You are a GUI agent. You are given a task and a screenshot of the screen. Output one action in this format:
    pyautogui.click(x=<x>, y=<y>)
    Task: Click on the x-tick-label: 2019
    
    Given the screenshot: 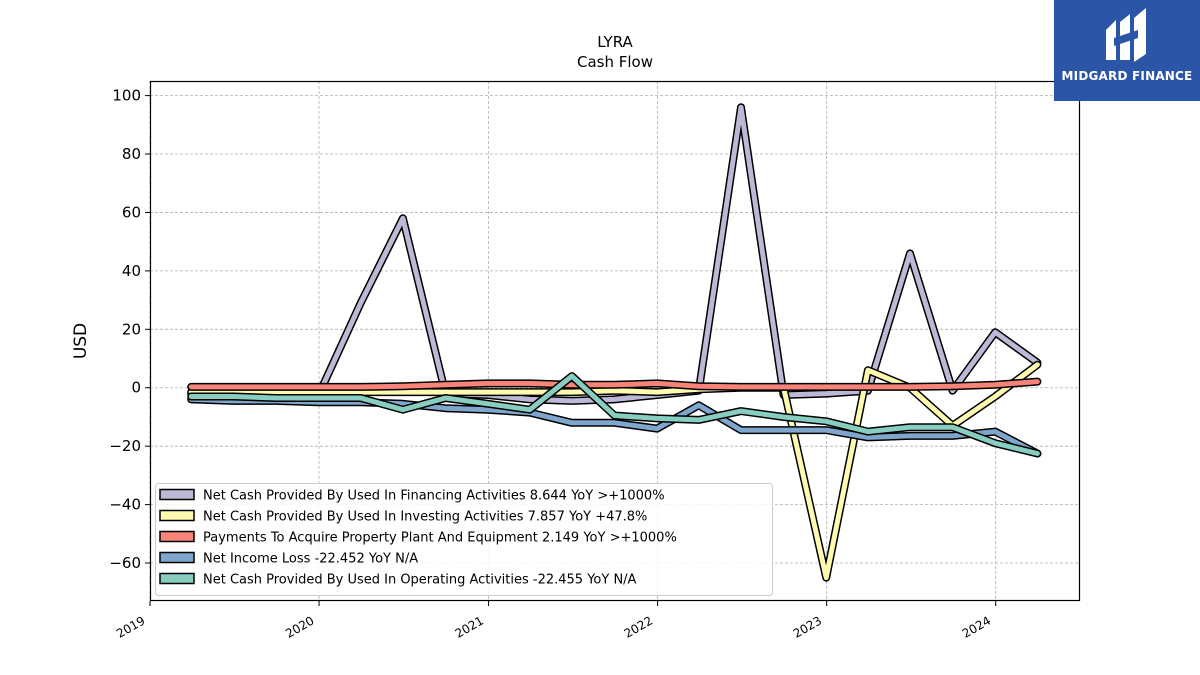 What is the action you would take?
    pyautogui.click(x=130, y=626)
    